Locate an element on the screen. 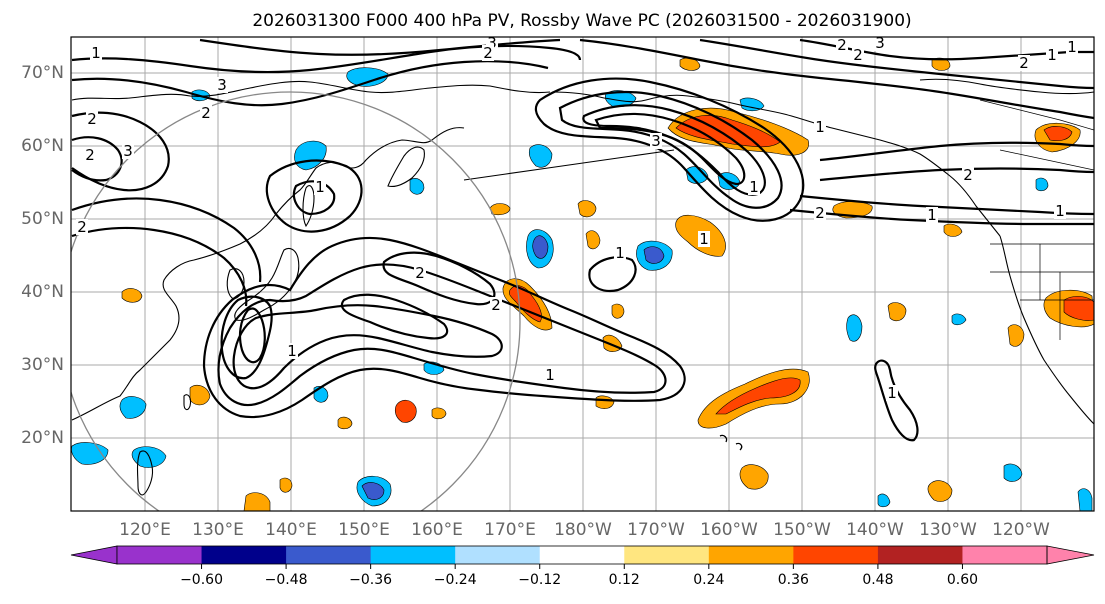 This screenshot has width=1105, height=604. lon-label-160w: 160°W is located at coordinates (729, 530).